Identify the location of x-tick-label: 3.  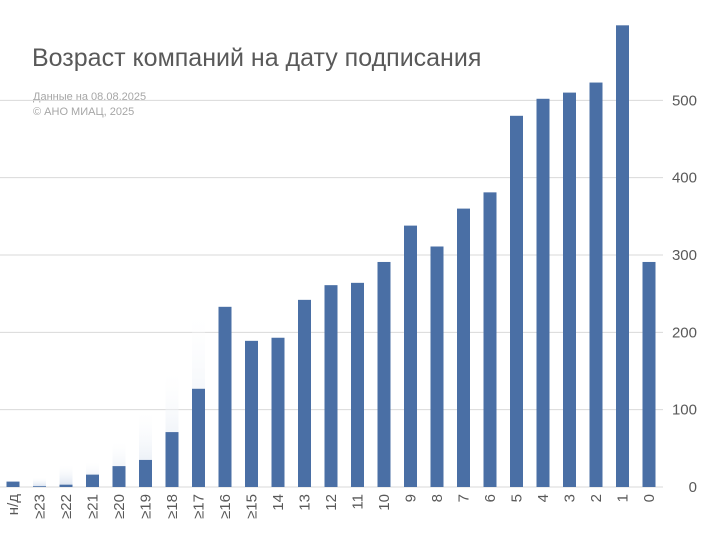
(570, 498).